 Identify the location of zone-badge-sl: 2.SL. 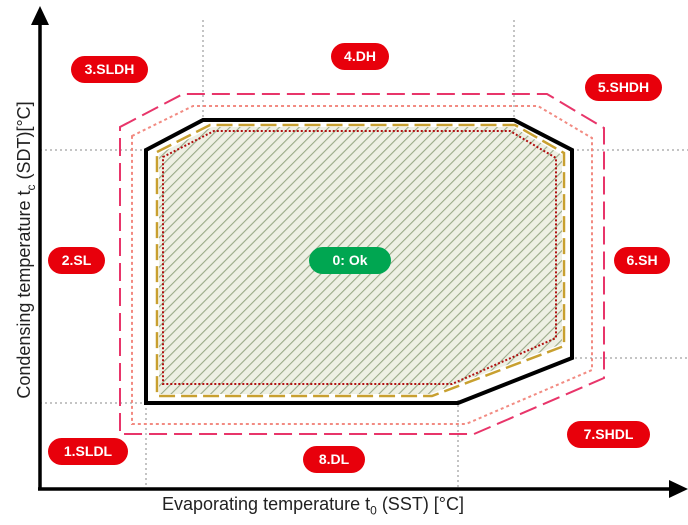
(76, 260).